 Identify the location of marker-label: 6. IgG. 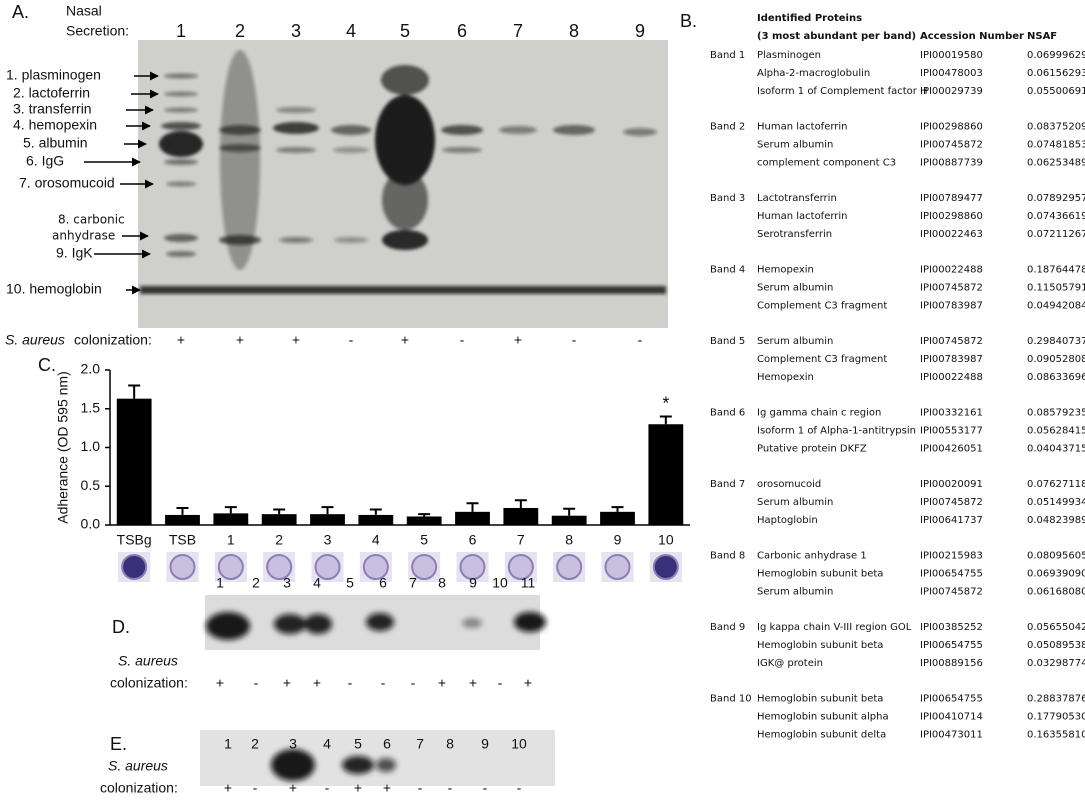
(45, 161).